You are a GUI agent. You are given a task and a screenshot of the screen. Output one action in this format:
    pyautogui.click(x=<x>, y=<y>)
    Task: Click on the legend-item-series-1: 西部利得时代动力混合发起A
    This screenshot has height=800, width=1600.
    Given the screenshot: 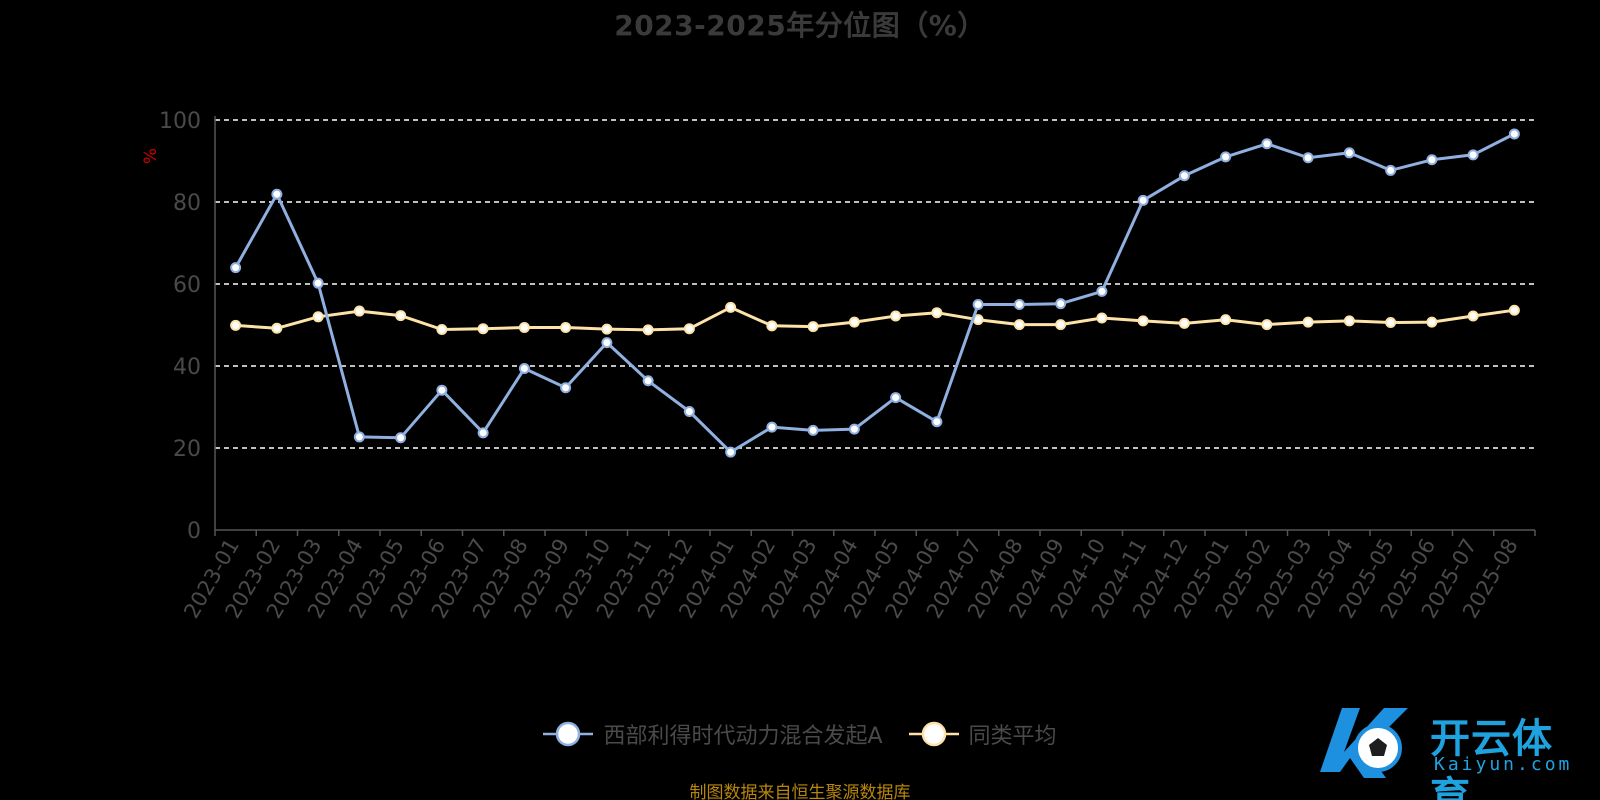 What is the action you would take?
    pyautogui.click(x=713, y=734)
    